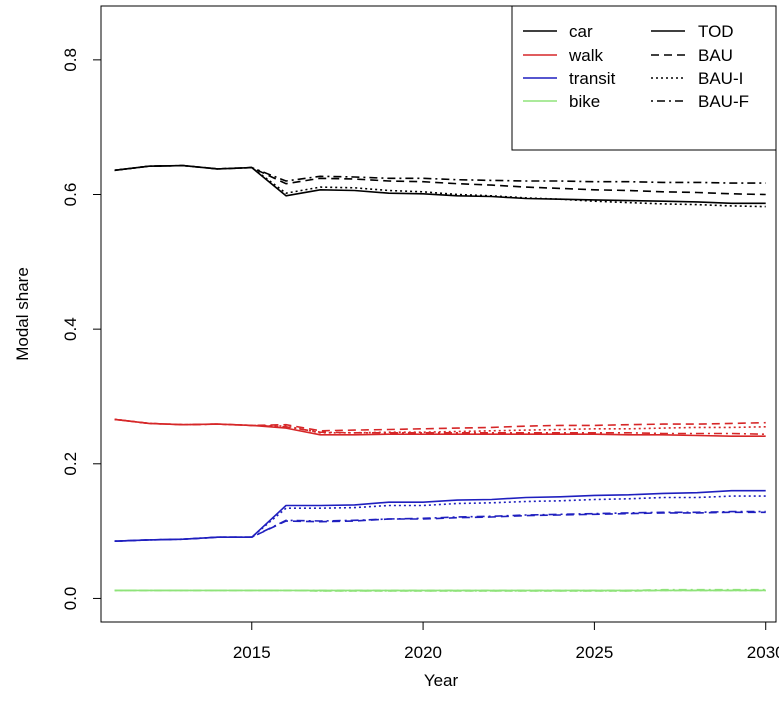 This screenshot has height=715, width=779. Describe the element at coordinates (594, 652) in the screenshot. I see `x-tick-label: 2025` at that location.